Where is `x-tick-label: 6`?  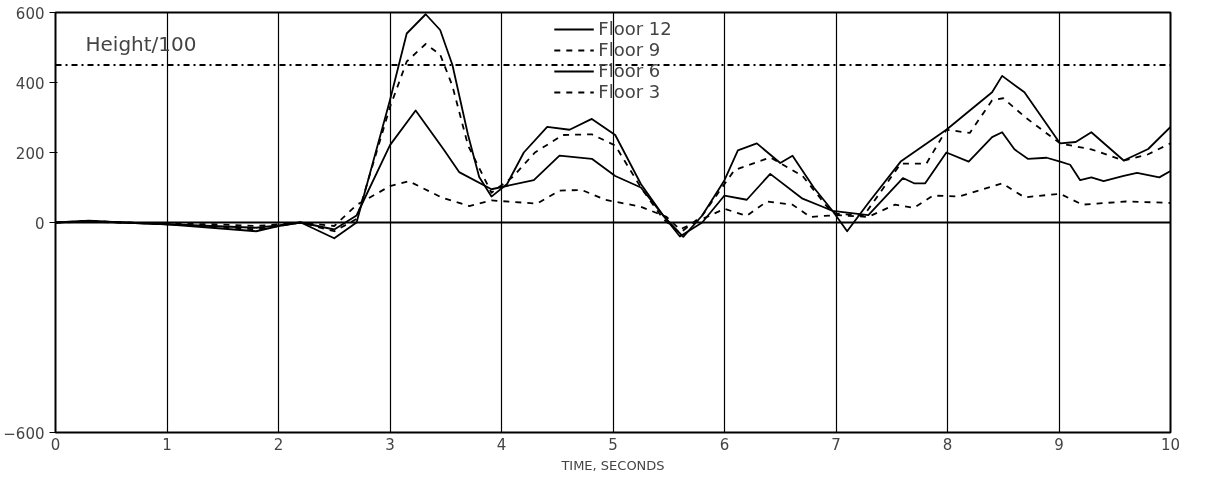
x-tick-label: 6 is located at coordinates (724, 444).